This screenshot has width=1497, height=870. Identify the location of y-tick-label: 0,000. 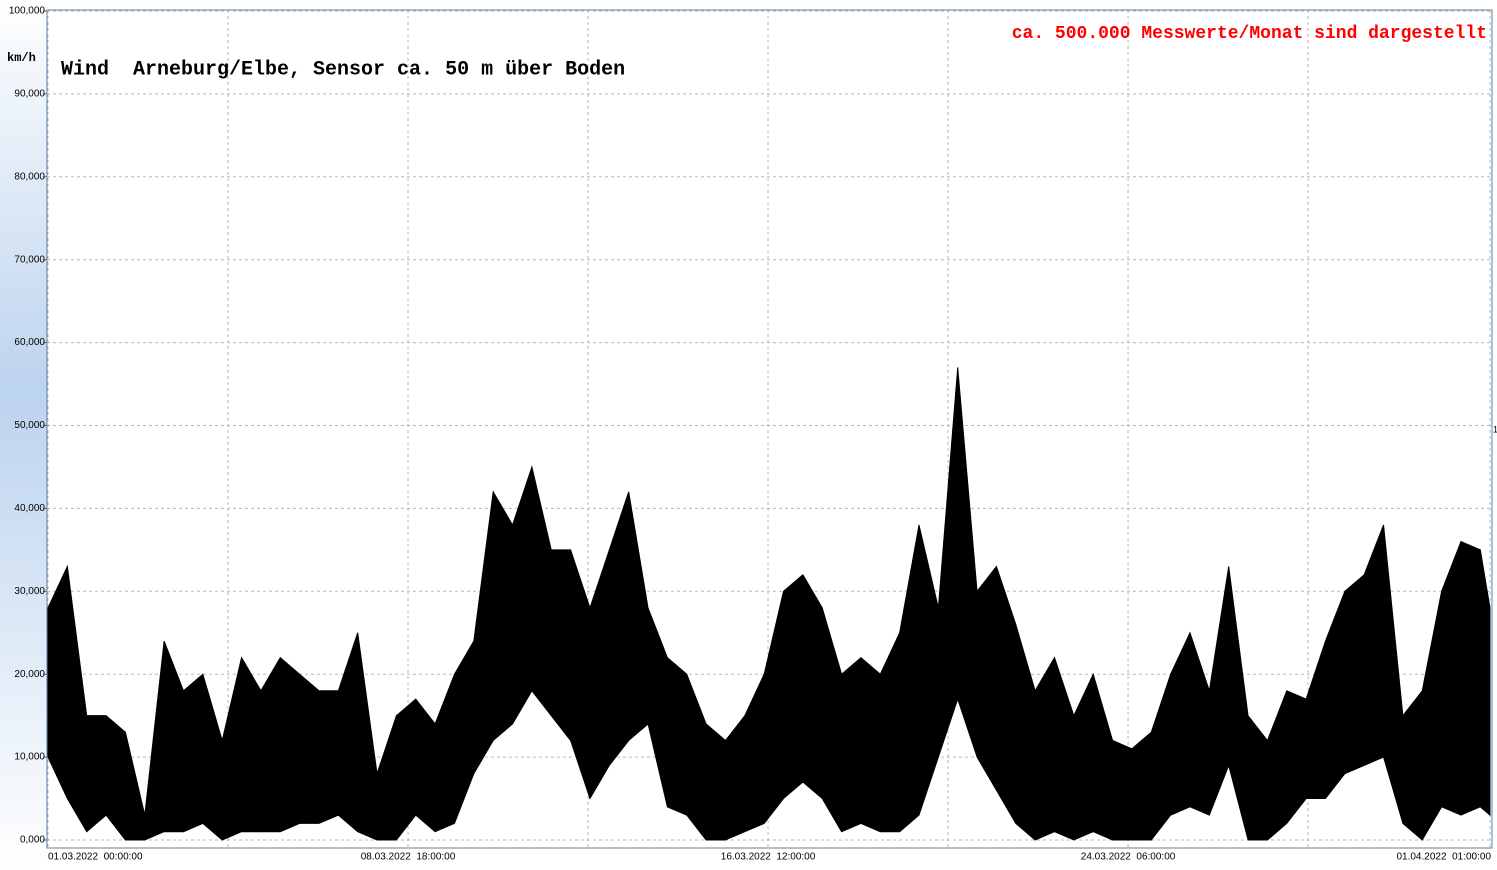
(32, 840).